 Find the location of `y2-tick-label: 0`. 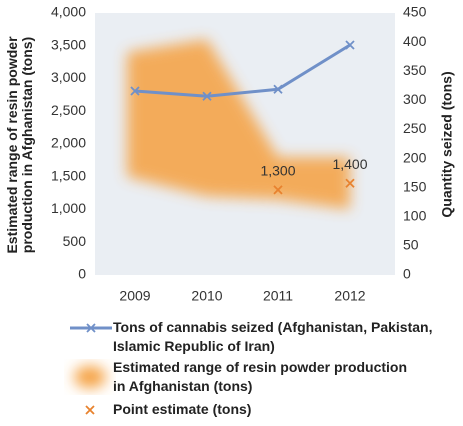

y2-tick-label: 0 is located at coordinates (407, 274).